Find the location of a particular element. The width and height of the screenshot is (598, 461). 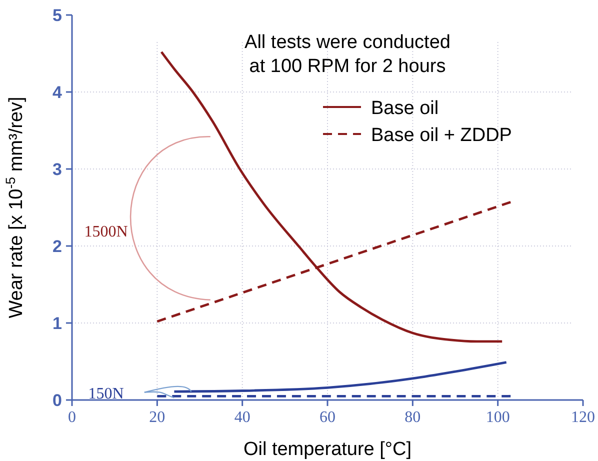

x-tick-label: 0 is located at coordinates (72, 417).